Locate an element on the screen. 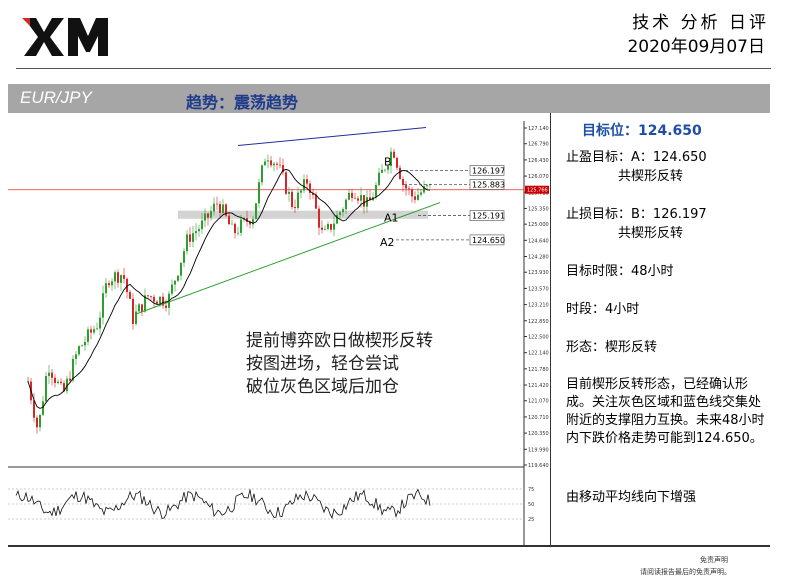 The width and height of the screenshot is (787, 586). price-tick-label: 124.280 is located at coordinates (538, 258).